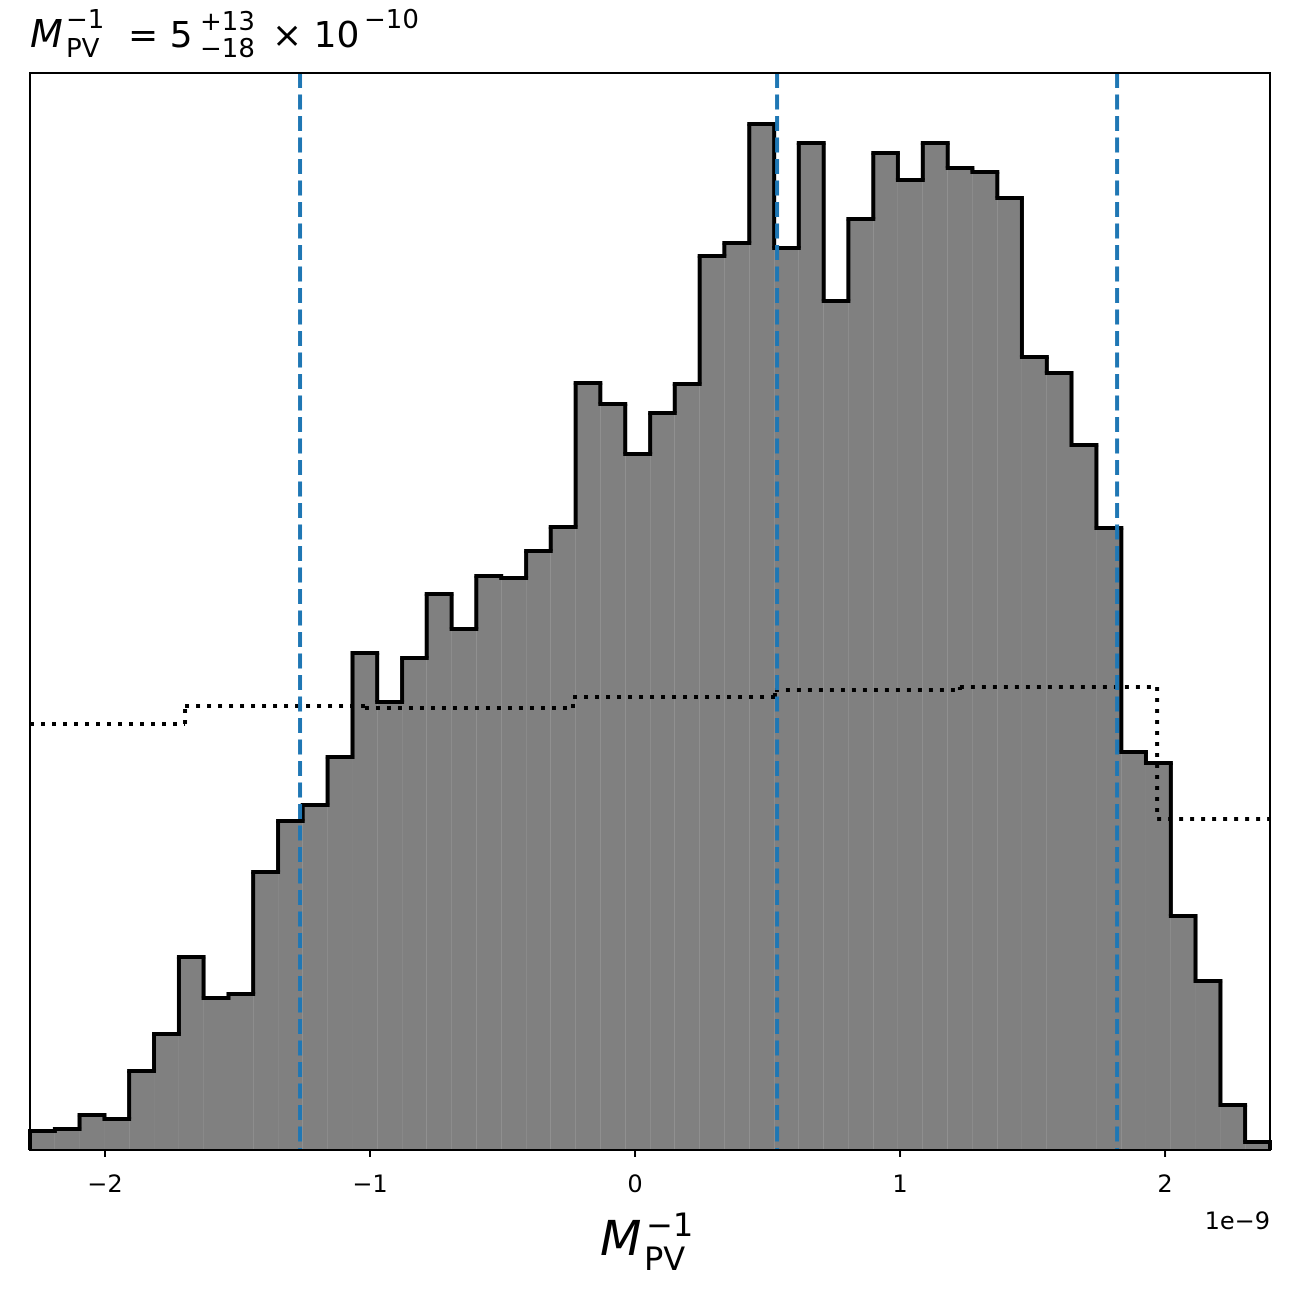 Image resolution: width=1289 pixels, height=1293 pixels. Describe the element at coordinates (634, 1184) in the screenshot. I see `x-tick-label: 0` at that location.